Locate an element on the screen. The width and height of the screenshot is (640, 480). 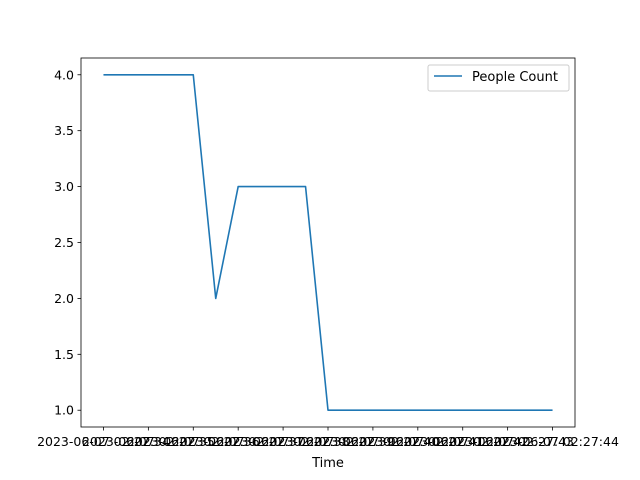
y-tick-label: 1.5 is located at coordinates (64, 354).